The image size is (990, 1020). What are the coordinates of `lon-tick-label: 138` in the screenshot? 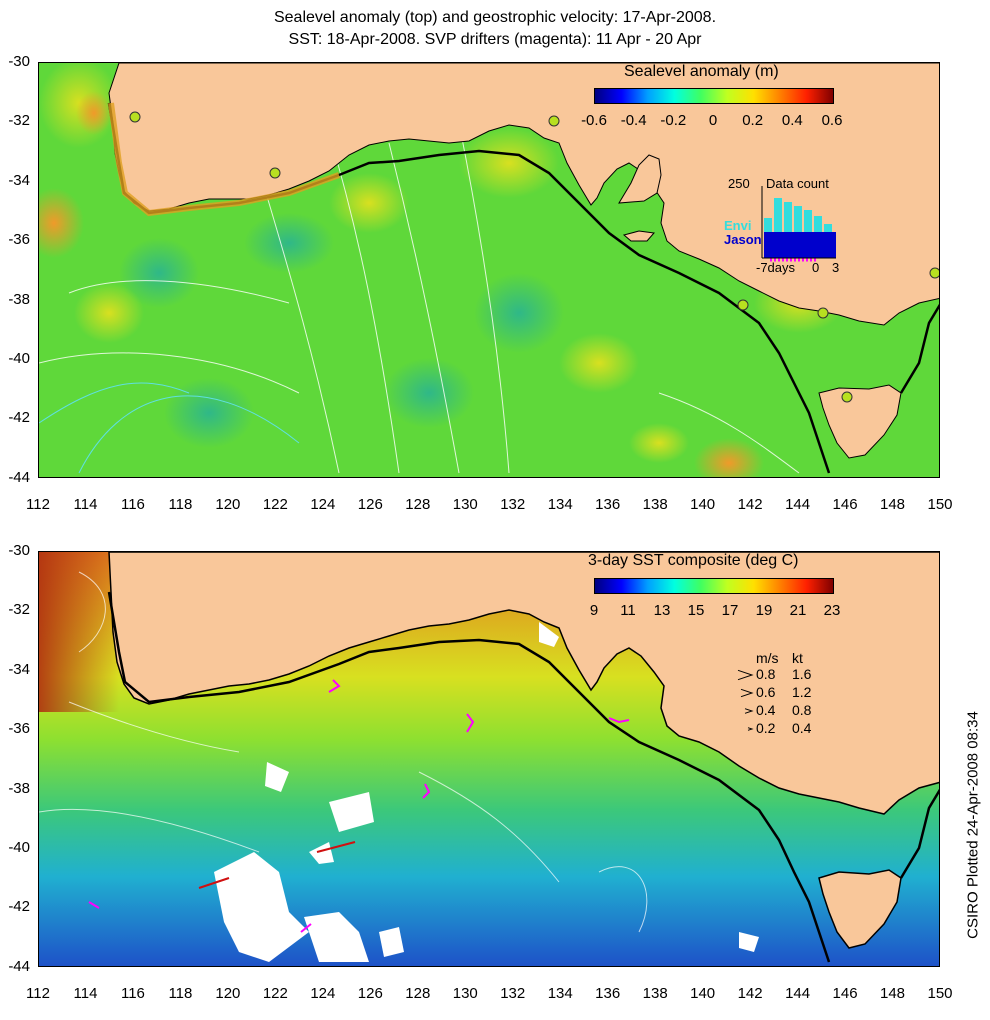 It's located at (655, 504).